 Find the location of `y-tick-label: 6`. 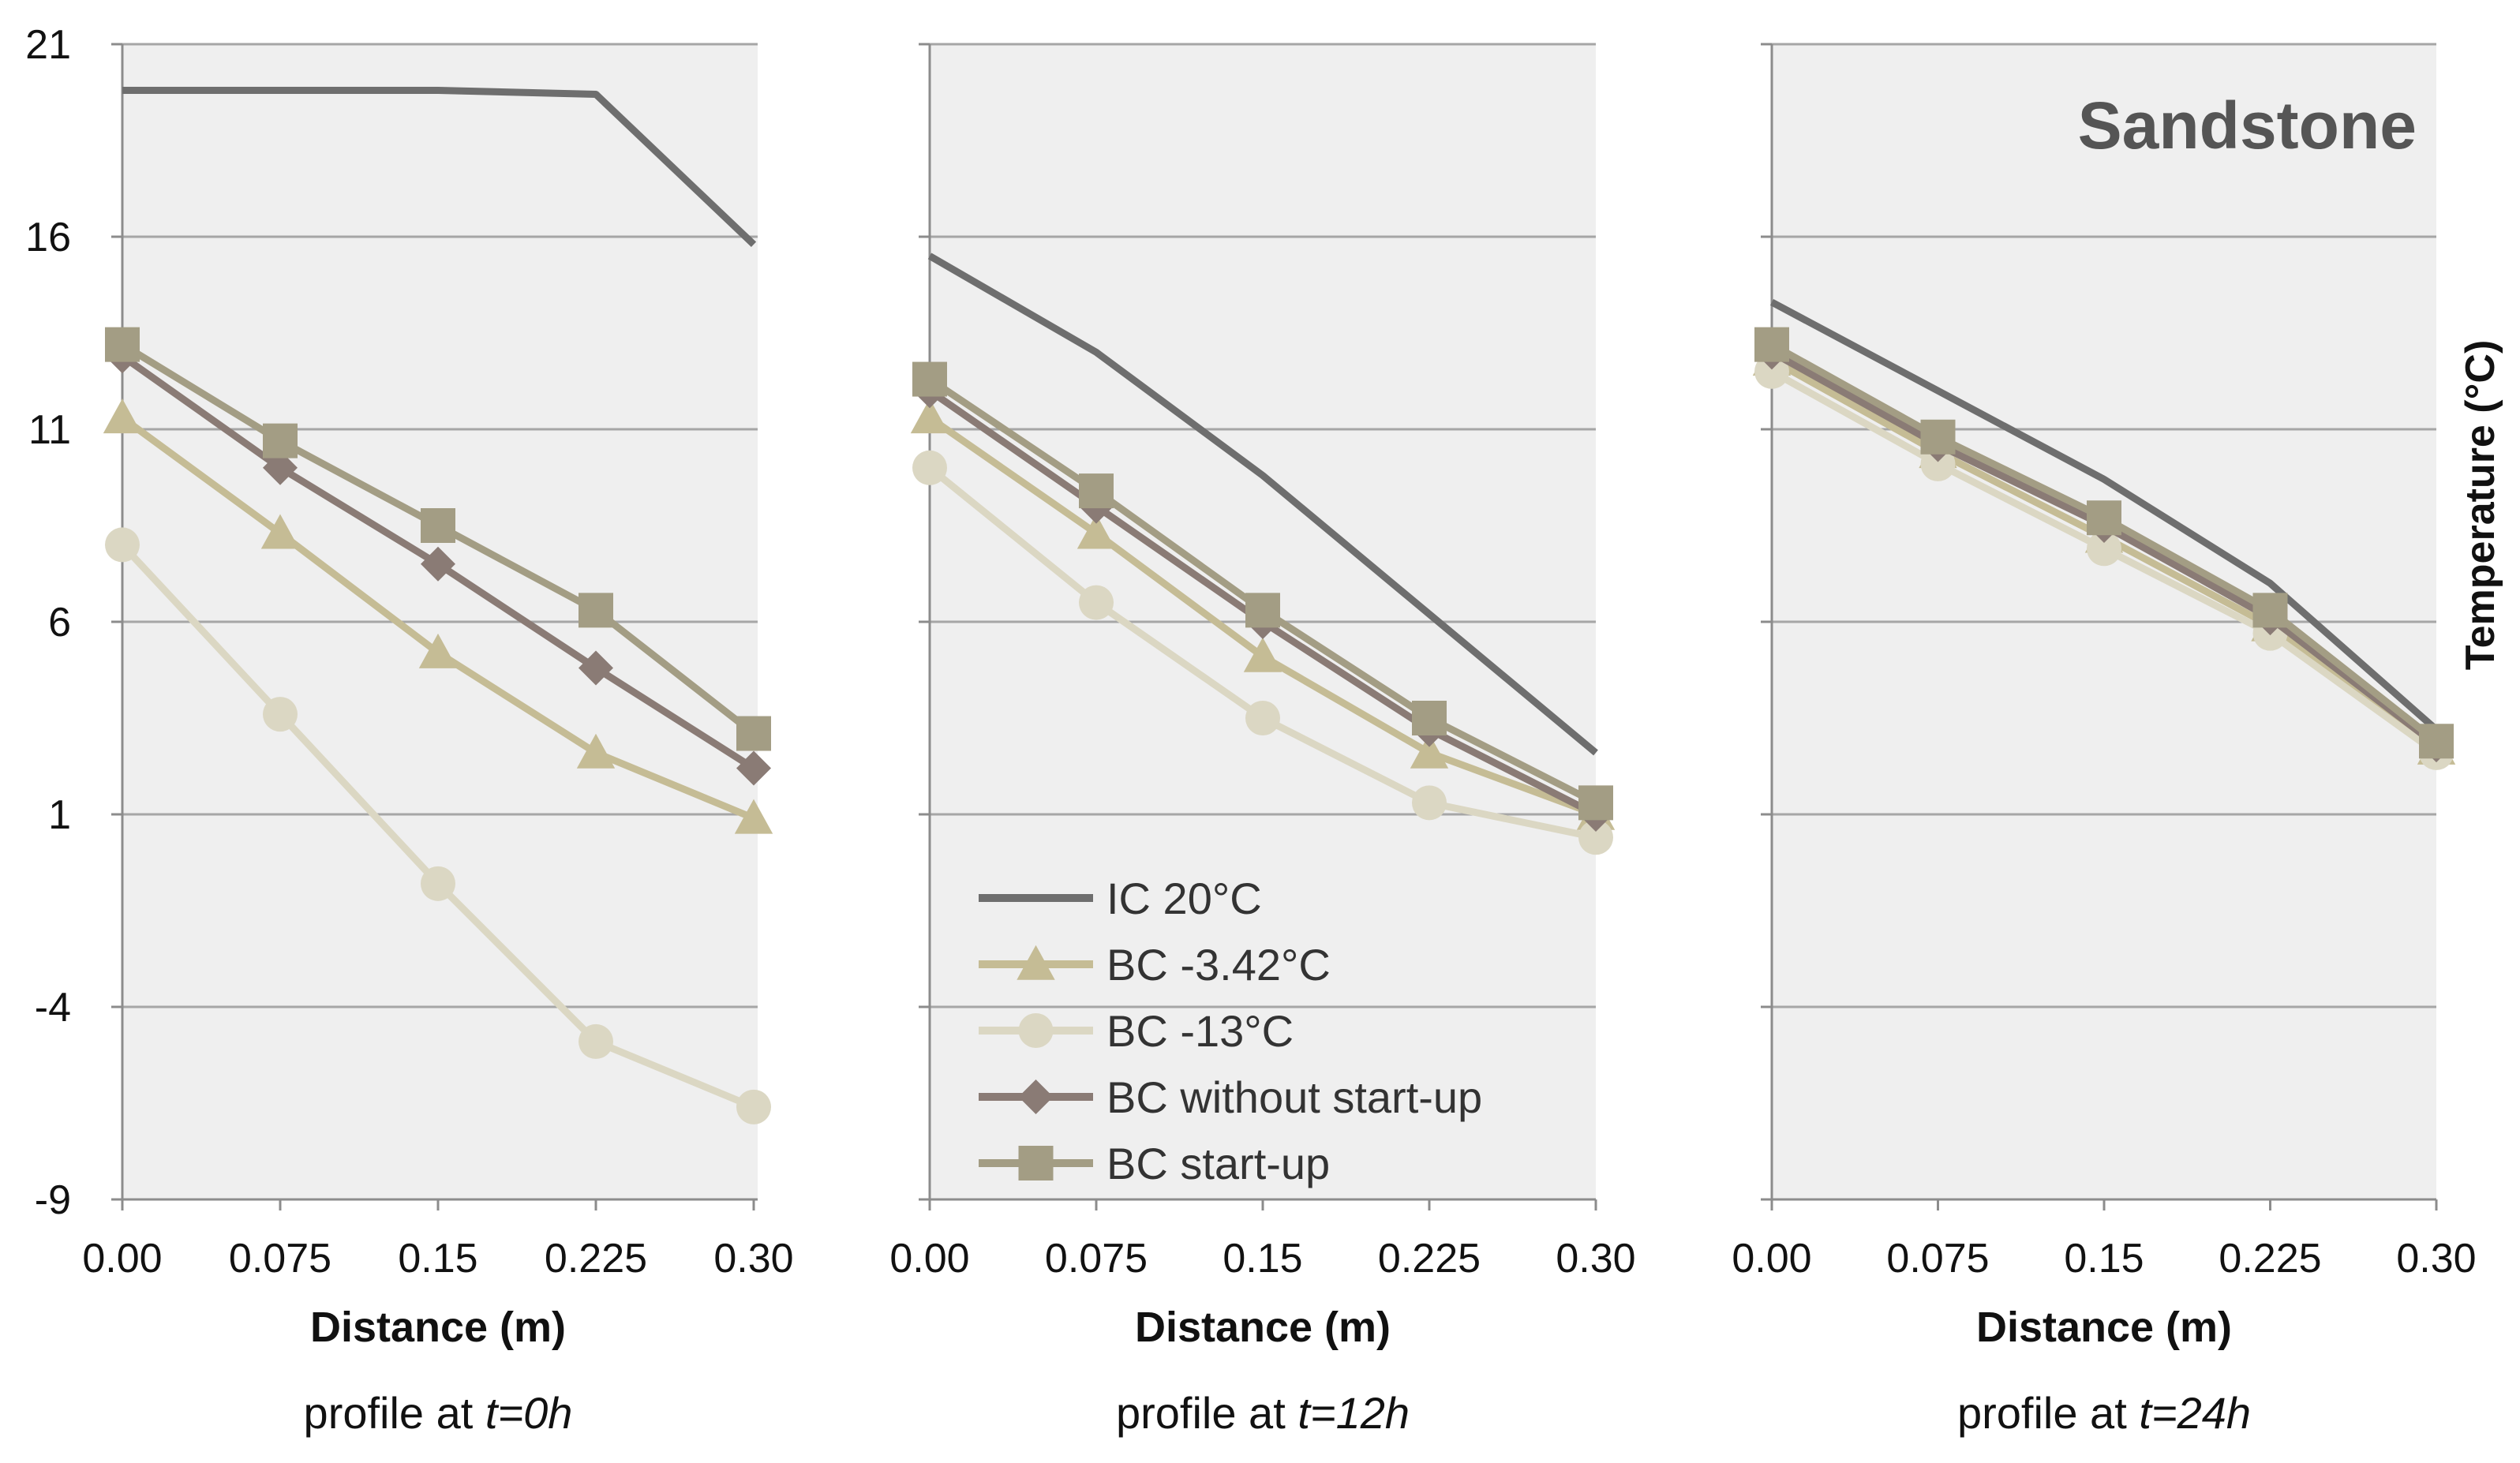

y-tick-label: 6 is located at coordinates (59, 622).